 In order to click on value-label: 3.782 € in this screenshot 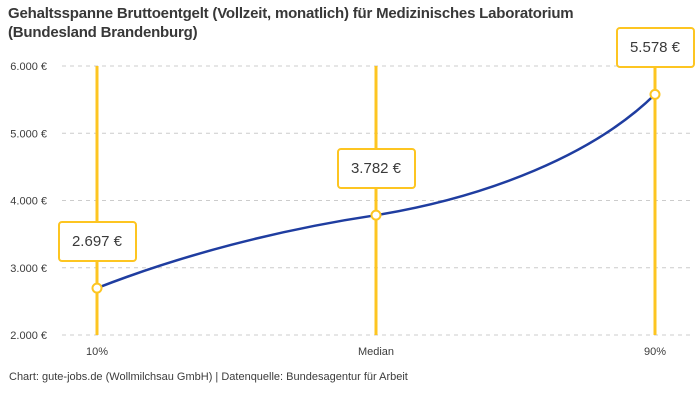, I will do `click(376, 169)`.